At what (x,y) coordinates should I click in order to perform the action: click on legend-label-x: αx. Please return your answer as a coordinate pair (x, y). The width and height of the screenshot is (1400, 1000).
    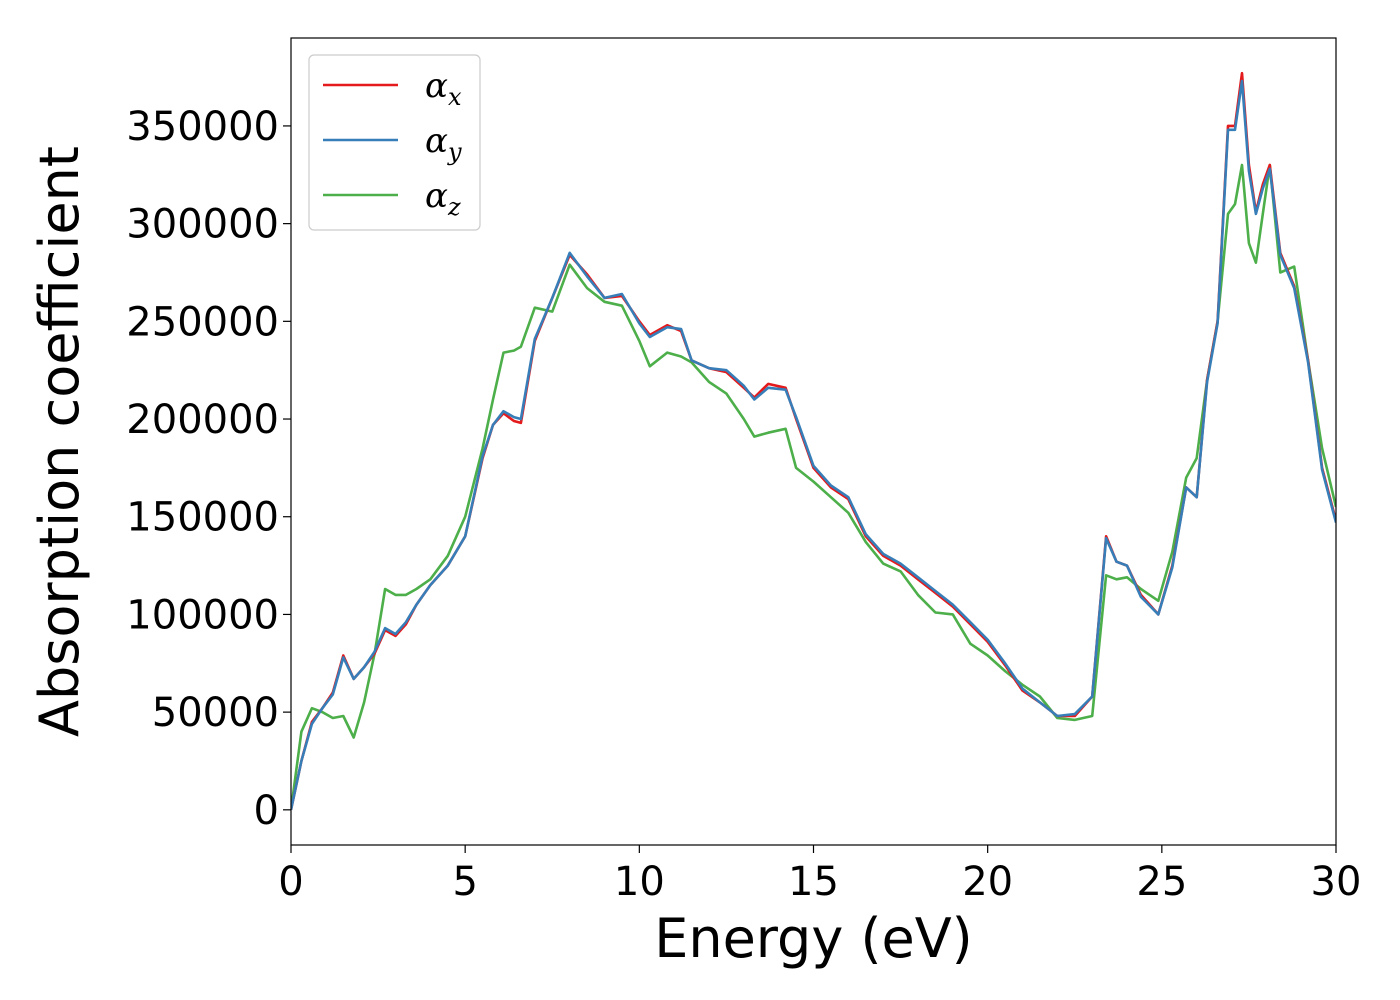
    Looking at the image, I should click on (443, 88).